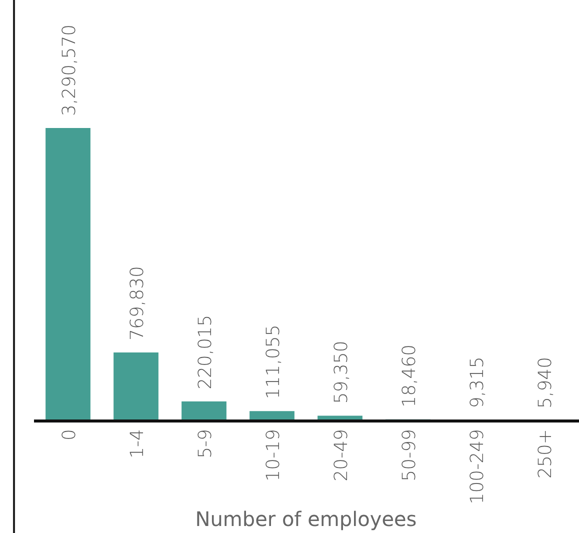 The width and height of the screenshot is (579, 533). What do you see at coordinates (273, 455) in the screenshot?
I see `x-tick-label: 10-19` at bounding box center [273, 455].